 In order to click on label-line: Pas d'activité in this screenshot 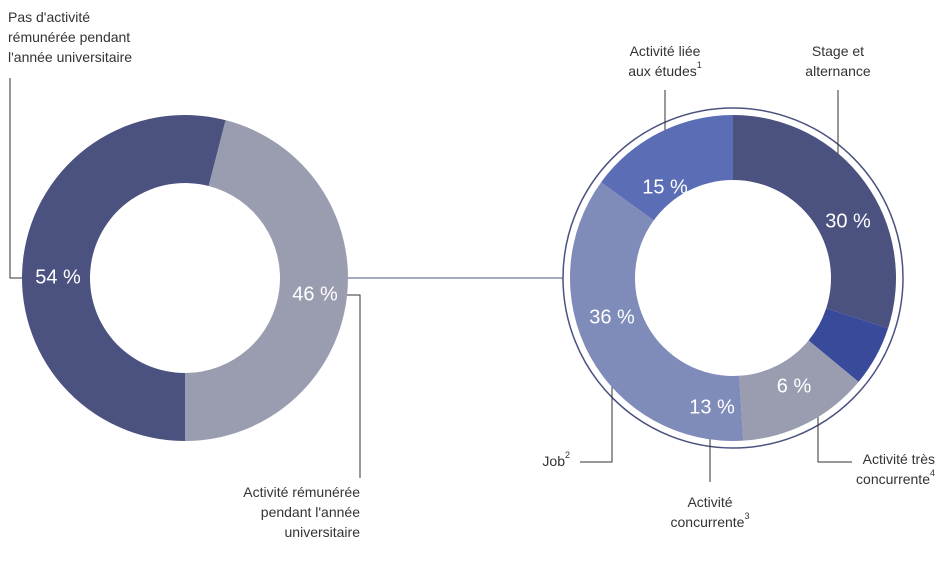, I will do `click(49, 17)`.